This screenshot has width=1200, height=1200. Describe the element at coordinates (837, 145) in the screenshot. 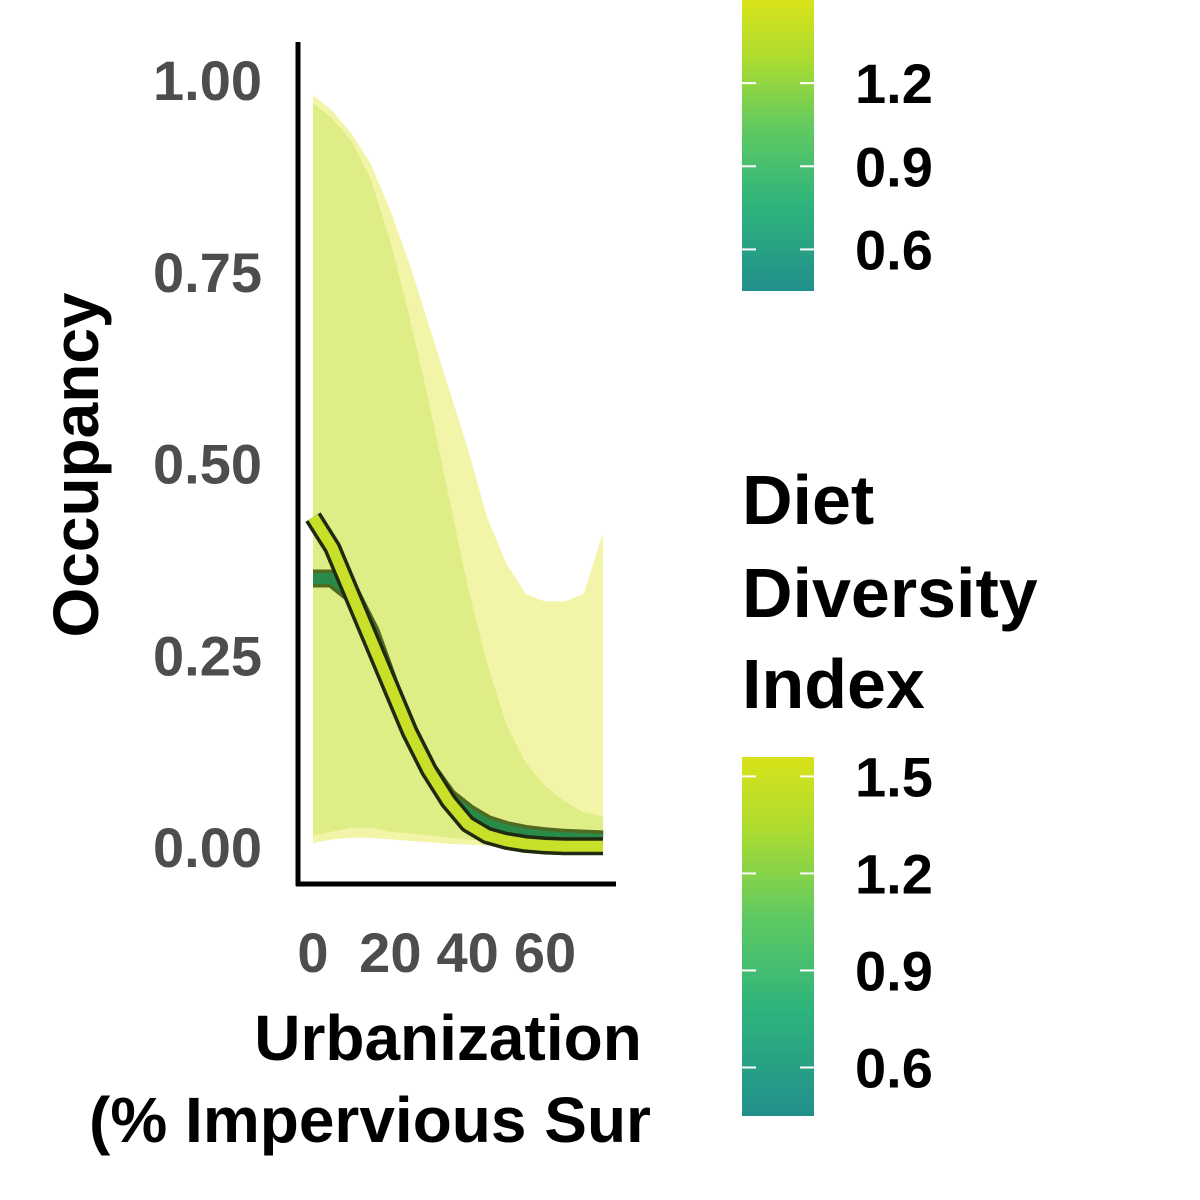

I see `legend-top: 1.2 0.9 0.6` at that location.